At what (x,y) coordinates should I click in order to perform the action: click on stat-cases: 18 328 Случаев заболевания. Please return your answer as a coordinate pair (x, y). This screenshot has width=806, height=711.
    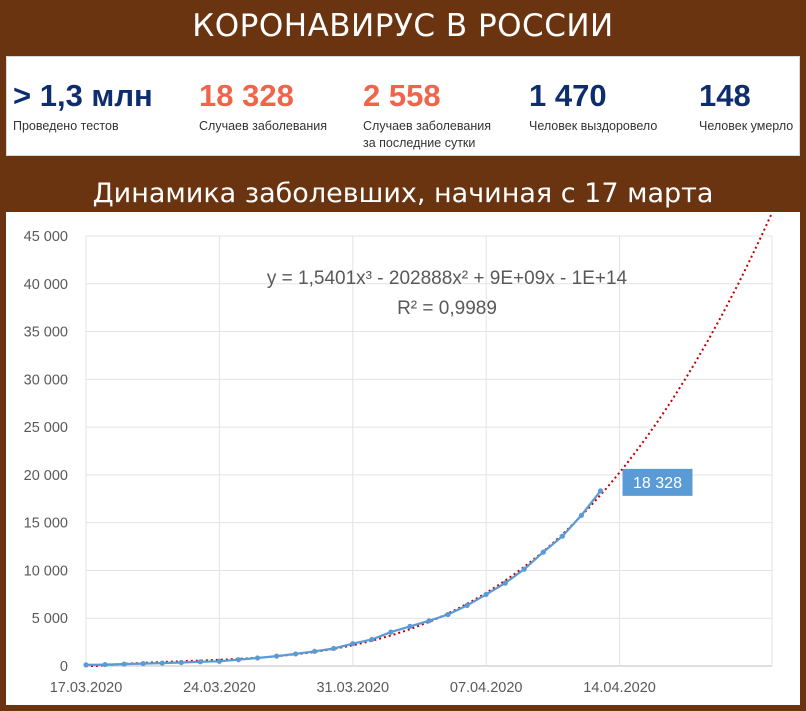
    Looking at the image, I should click on (263, 106).